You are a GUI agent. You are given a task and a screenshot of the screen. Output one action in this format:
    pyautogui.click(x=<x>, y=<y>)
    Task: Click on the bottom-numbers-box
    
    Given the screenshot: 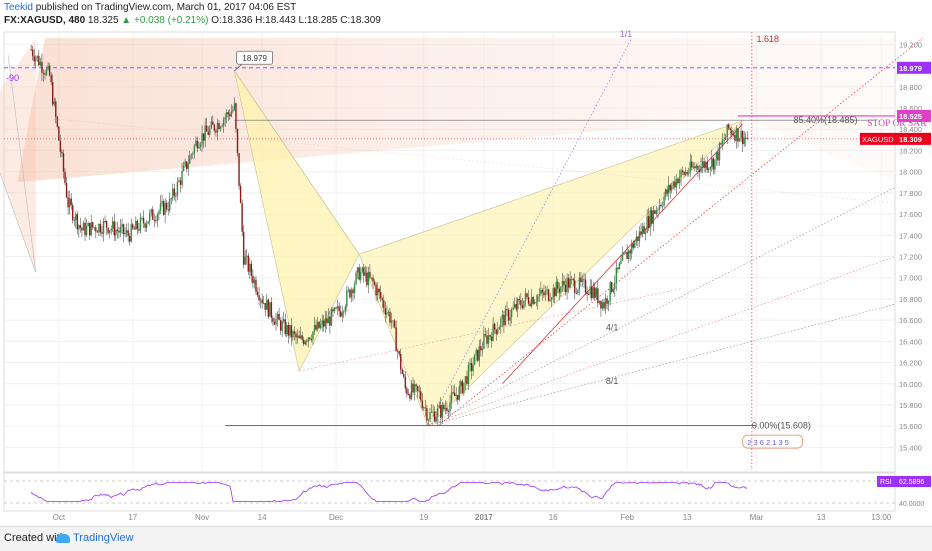 What is the action you would take?
    pyautogui.click(x=772, y=441)
    